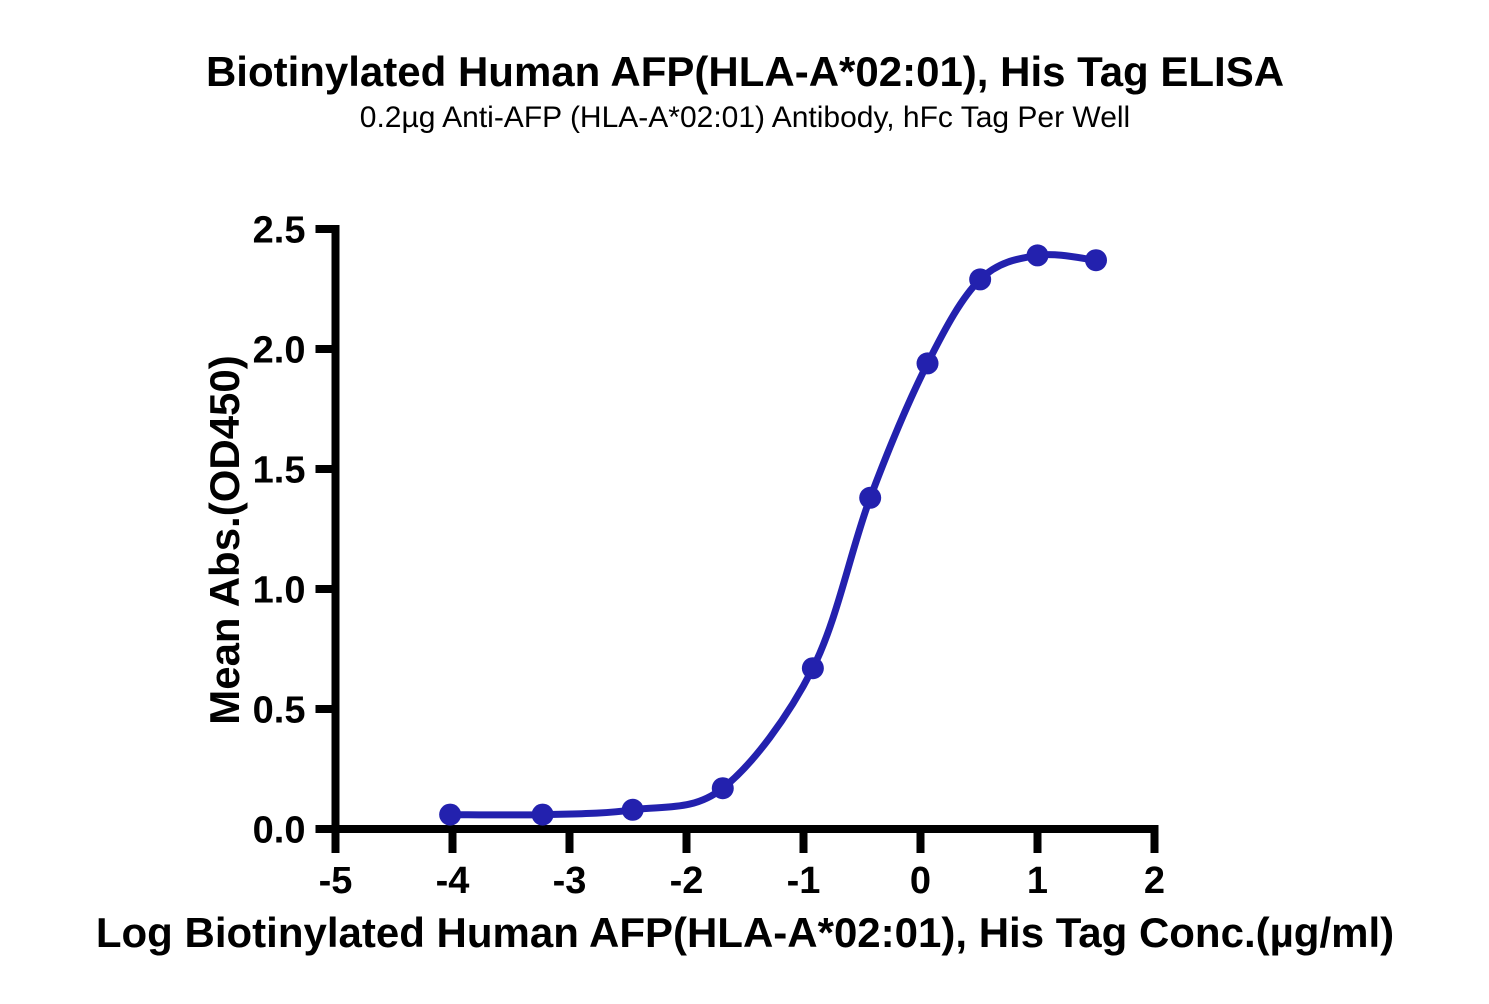 This screenshot has width=1489, height=1004. Describe the element at coordinates (920, 881) in the screenshot. I see `x-tick-label: 0` at that location.